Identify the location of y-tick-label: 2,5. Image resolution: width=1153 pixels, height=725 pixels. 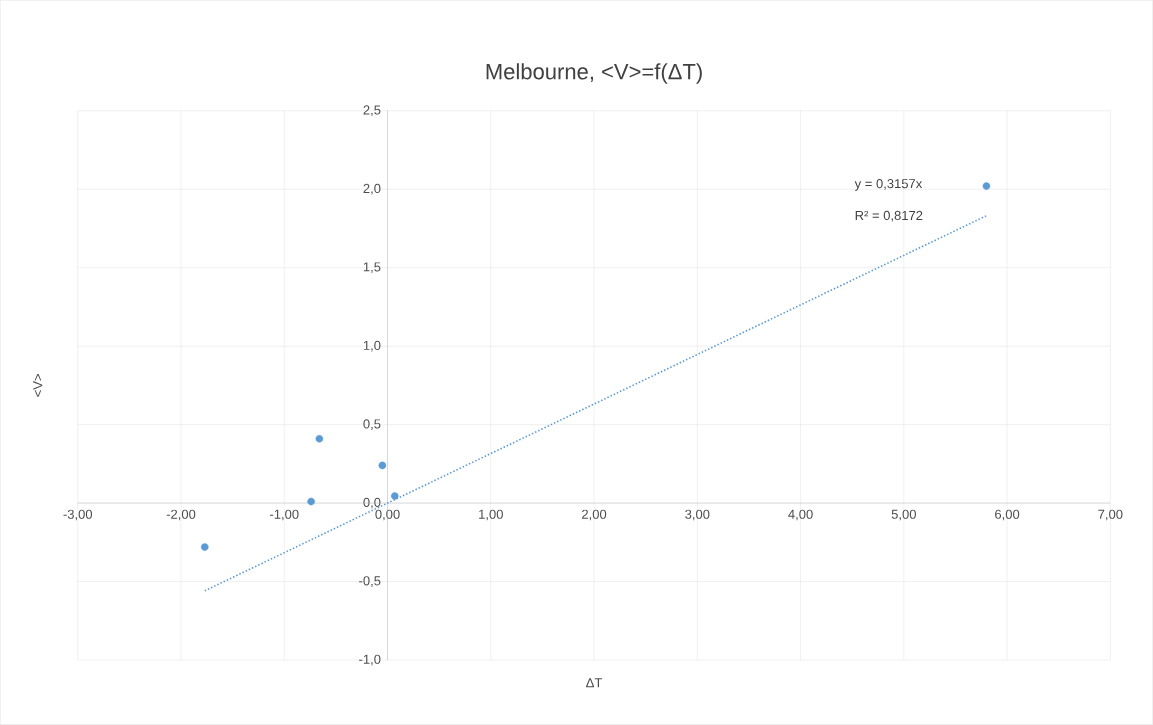
(372, 111).